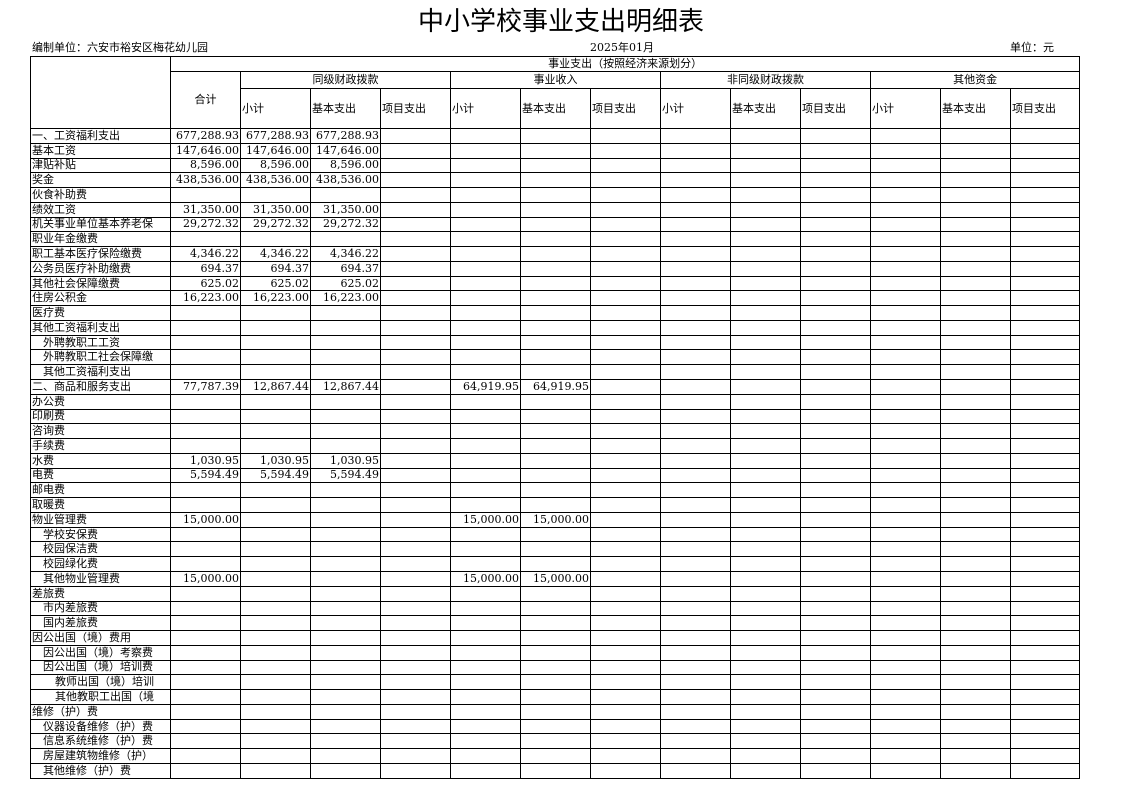  I want to click on value-cell: 4,346.22, so click(275, 254).